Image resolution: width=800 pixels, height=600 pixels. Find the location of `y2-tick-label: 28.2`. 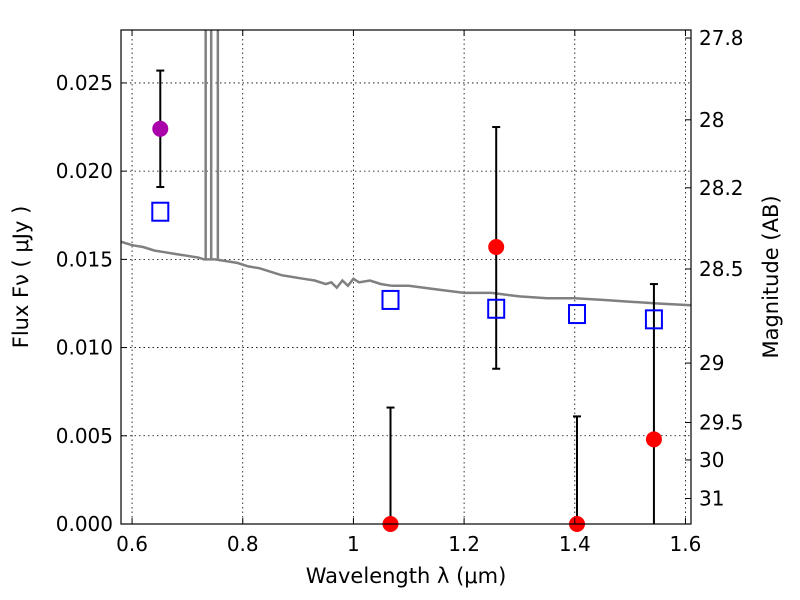

y2-tick-label: 28.2 is located at coordinates (721, 188).